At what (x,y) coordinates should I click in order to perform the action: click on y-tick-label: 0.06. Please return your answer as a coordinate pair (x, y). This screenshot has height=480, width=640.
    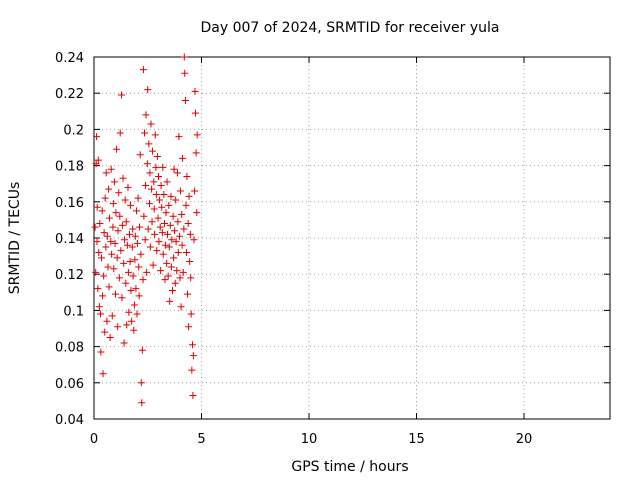
    Looking at the image, I should click on (69, 384).